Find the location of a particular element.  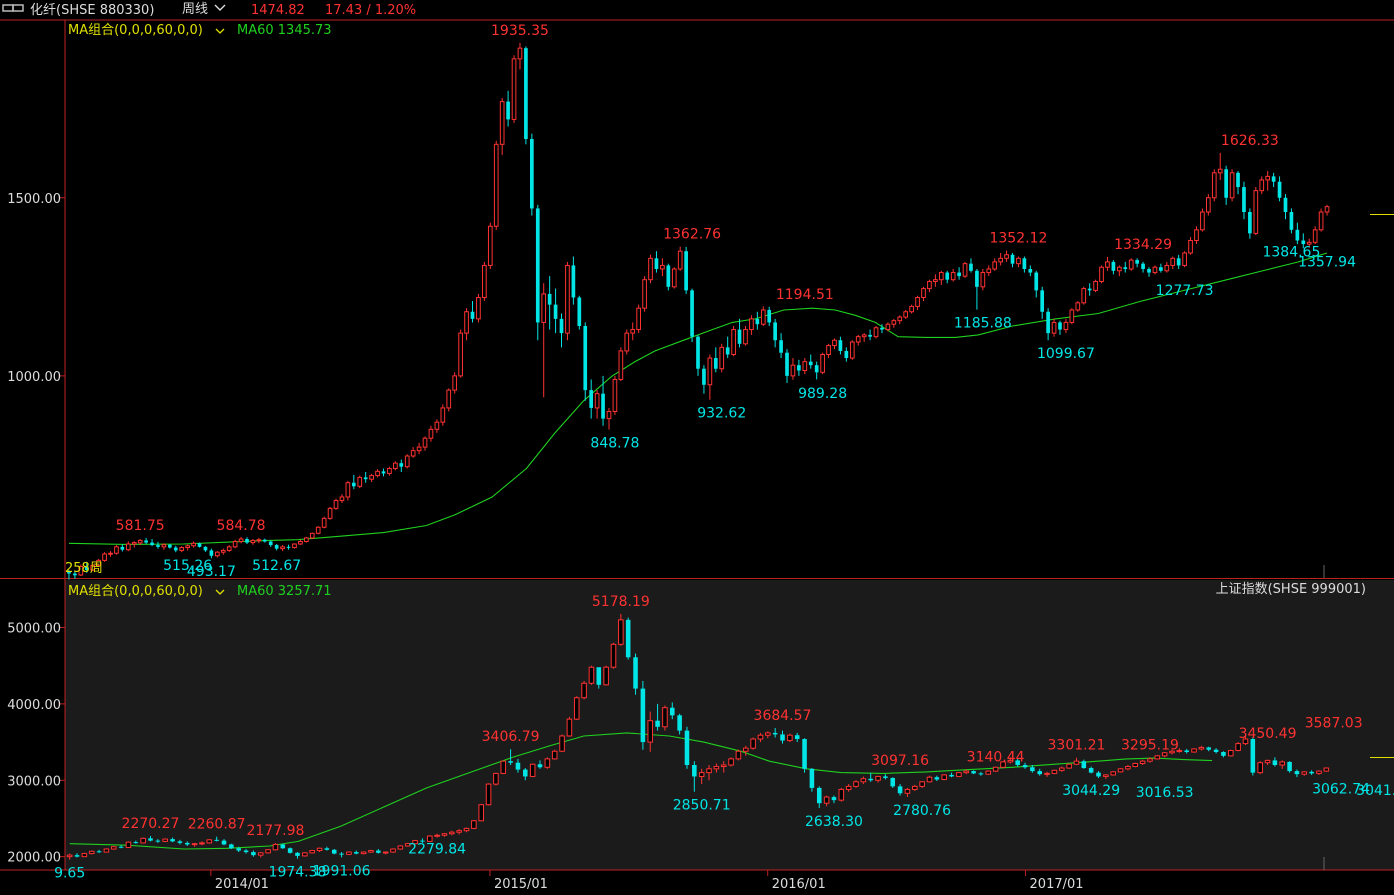

extreme-label: 3044.29 is located at coordinates (1091, 791).